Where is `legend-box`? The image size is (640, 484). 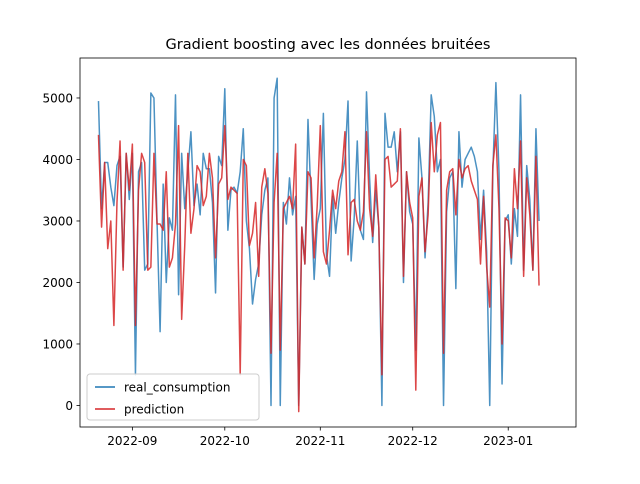
legend-box is located at coordinates (173, 397).